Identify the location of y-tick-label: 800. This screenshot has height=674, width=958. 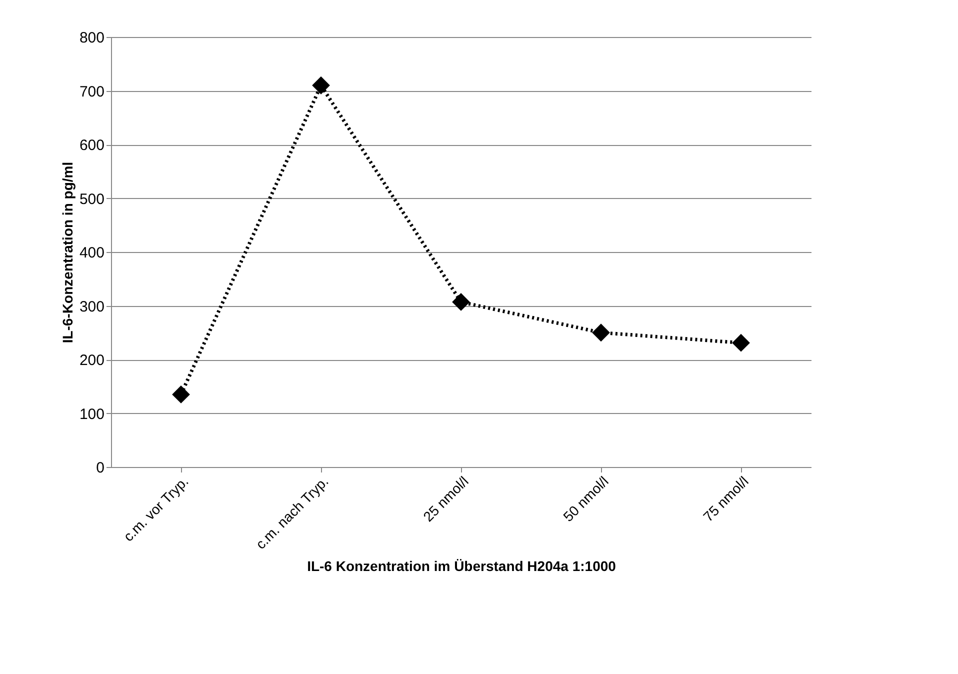
(91, 38).